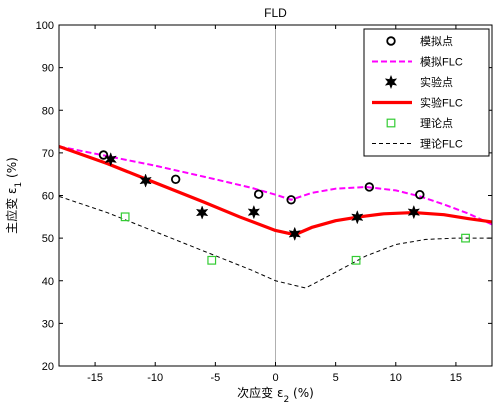  Describe the element at coordinates (275, 395) in the screenshot. I see `x-axis-label: 次应变 ε2 (%)` at that location.